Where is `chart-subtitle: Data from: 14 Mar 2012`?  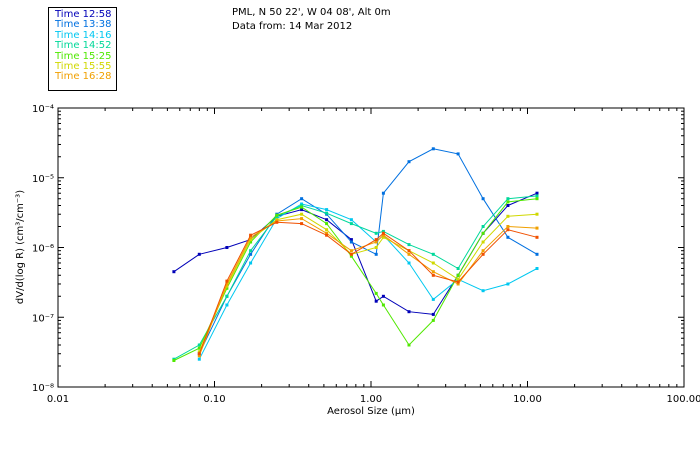 chart-subtitle: Data from: 14 Mar 2012 is located at coordinates (292, 26).